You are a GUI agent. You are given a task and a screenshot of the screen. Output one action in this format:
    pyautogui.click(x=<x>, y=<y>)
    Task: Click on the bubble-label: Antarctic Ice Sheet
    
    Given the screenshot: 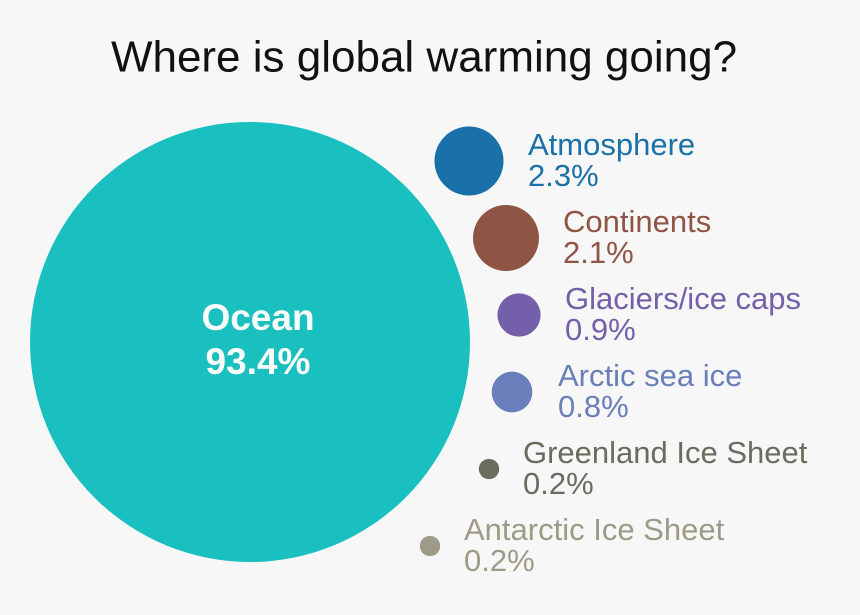 What is the action you would take?
    pyautogui.click(x=594, y=529)
    